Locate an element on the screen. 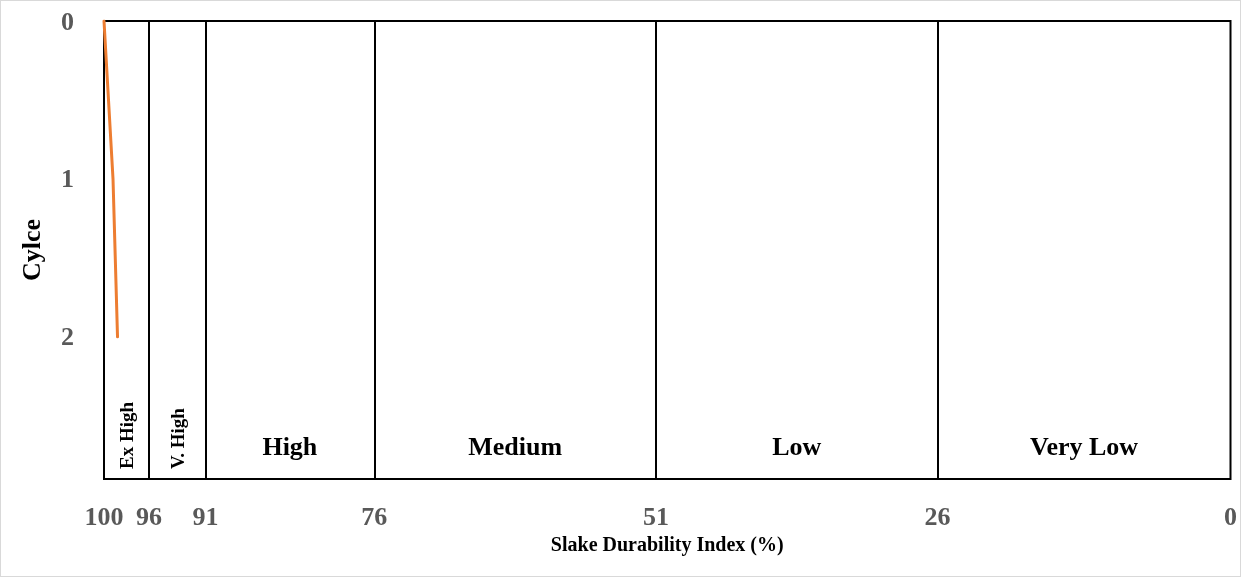 The width and height of the screenshot is (1241, 577). x-tick-label: 96 is located at coordinates (149, 516).